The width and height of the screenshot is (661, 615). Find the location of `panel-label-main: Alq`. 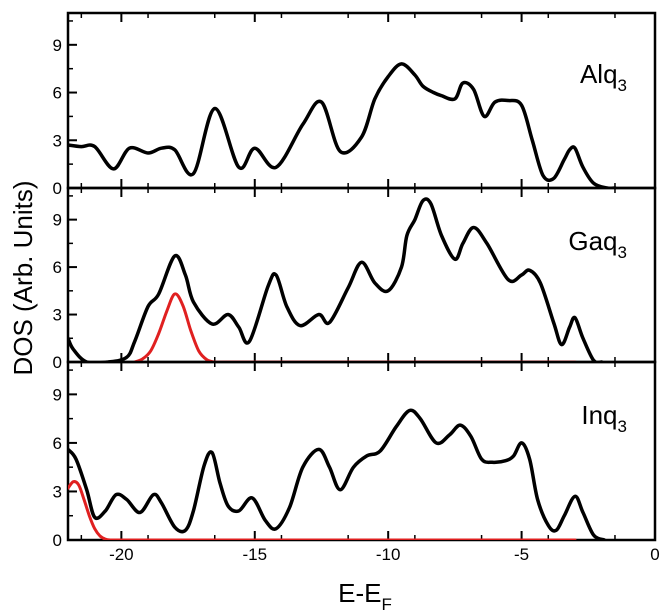

panel-label-main: Alq is located at coordinates (599, 74).